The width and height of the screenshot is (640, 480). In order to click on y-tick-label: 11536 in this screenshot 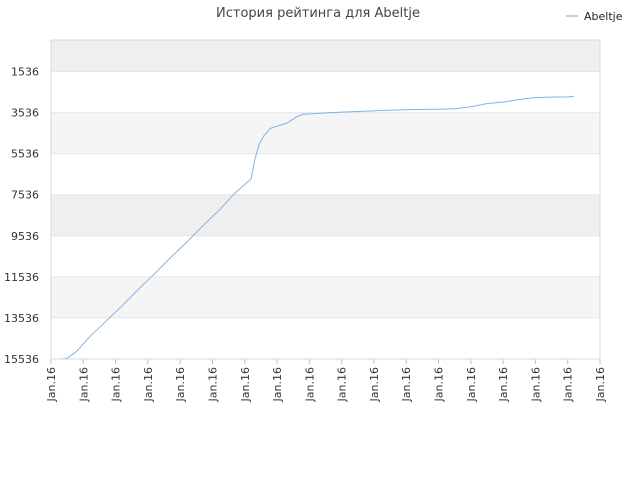, I will do `click(21, 277)`.